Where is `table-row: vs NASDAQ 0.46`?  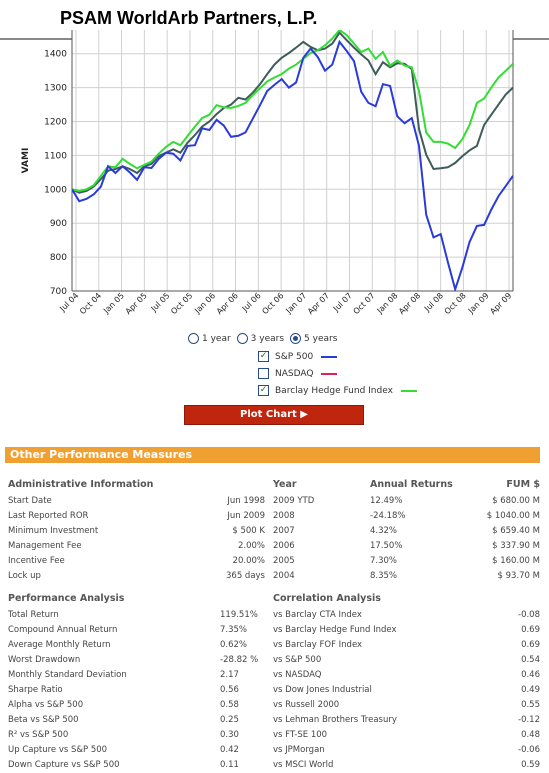 table-row: vs NASDAQ 0.46 is located at coordinates (406, 675).